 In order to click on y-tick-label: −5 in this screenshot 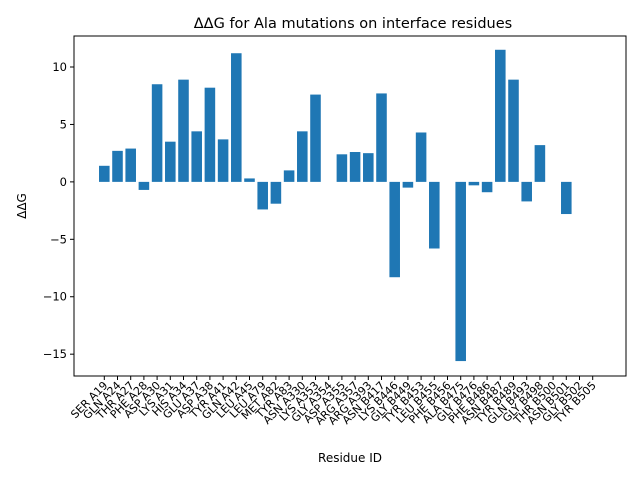, I will do `click(58, 239)`.